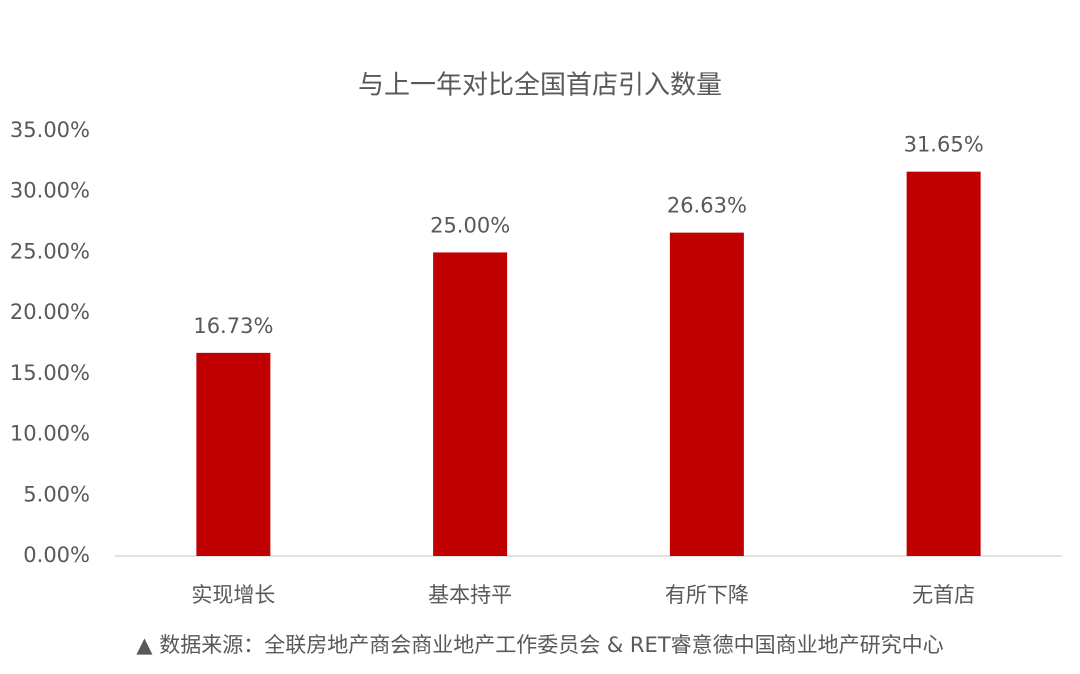  Describe the element at coordinates (233, 326) in the screenshot. I see `data-label: 16.73%` at that location.